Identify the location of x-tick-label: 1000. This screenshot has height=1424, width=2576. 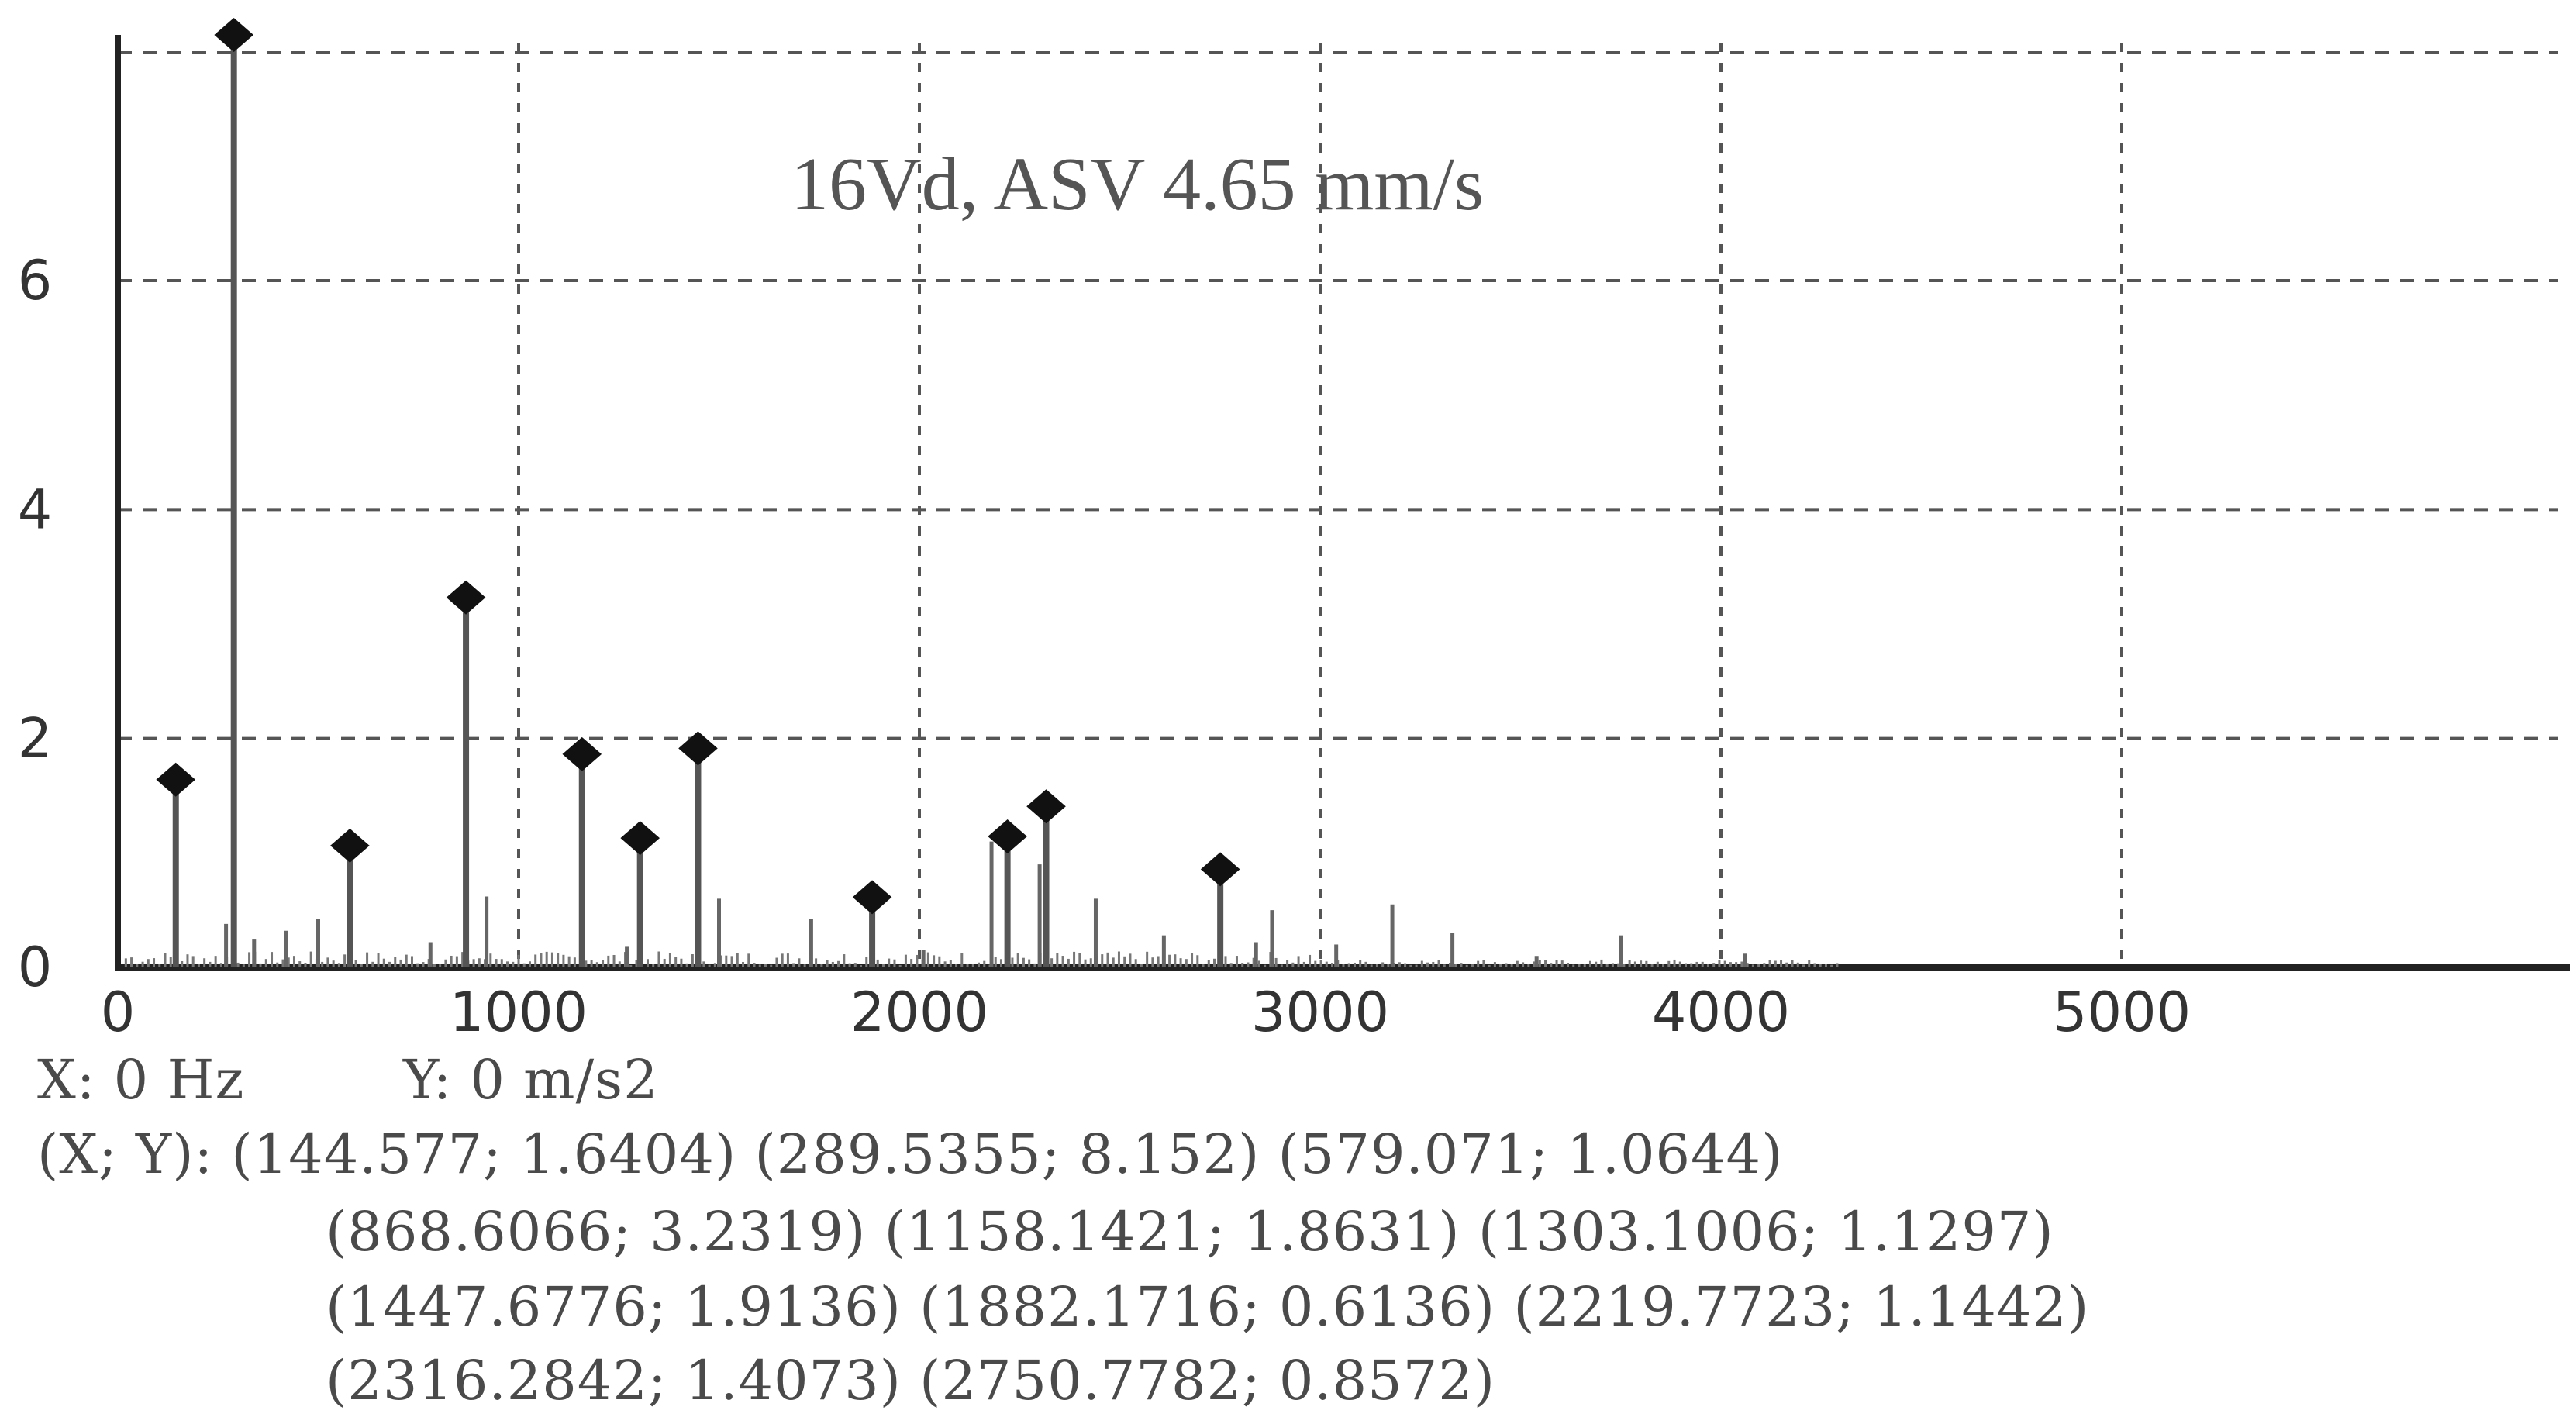
(519, 1012).